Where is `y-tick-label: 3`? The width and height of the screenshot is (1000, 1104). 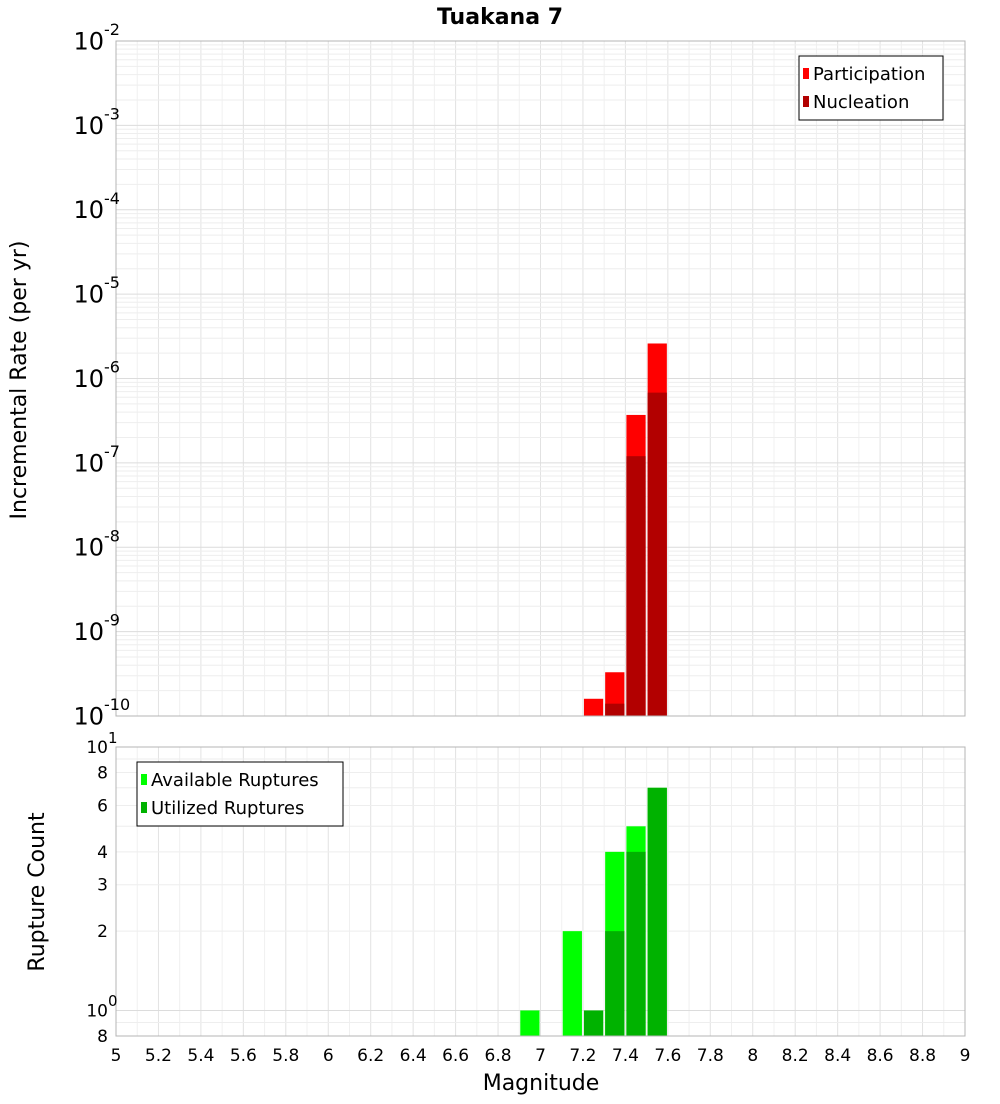 y-tick-label: 3 is located at coordinates (102, 886).